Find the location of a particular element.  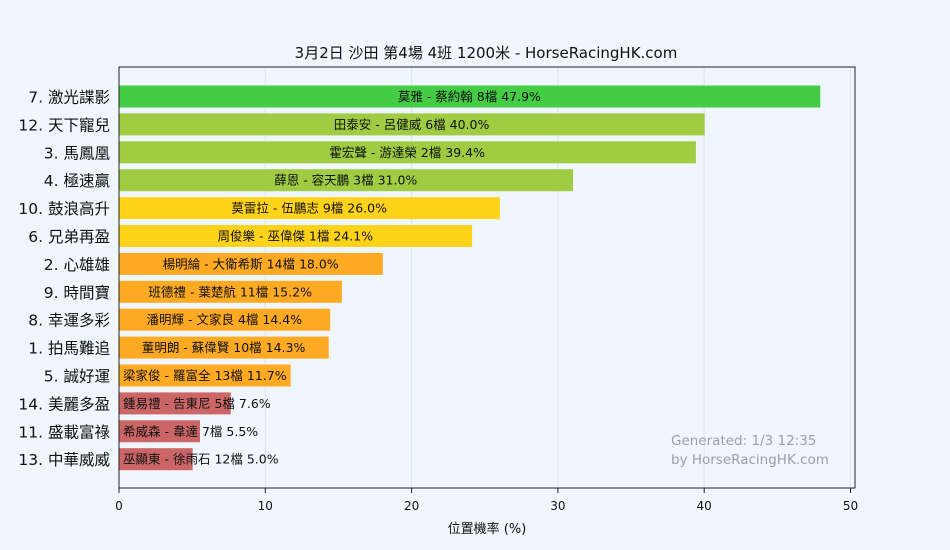

x-tick-label: 20 is located at coordinates (411, 506).